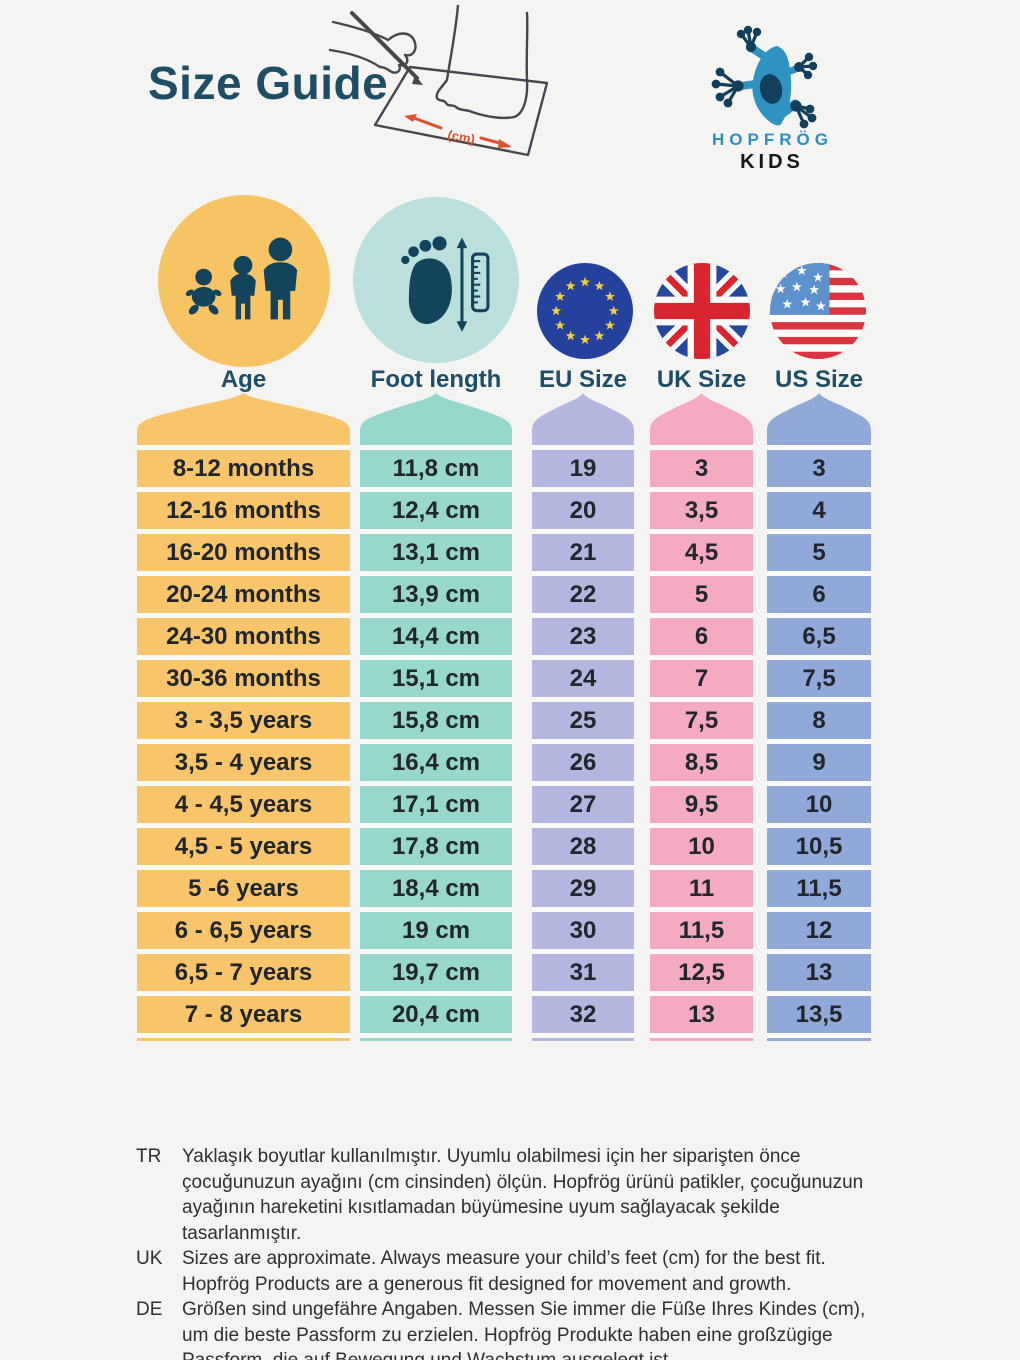 The height and width of the screenshot is (1360, 1020). What do you see at coordinates (243, 886) in the screenshot?
I see `table-cell-age: 5 -6 years` at bounding box center [243, 886].